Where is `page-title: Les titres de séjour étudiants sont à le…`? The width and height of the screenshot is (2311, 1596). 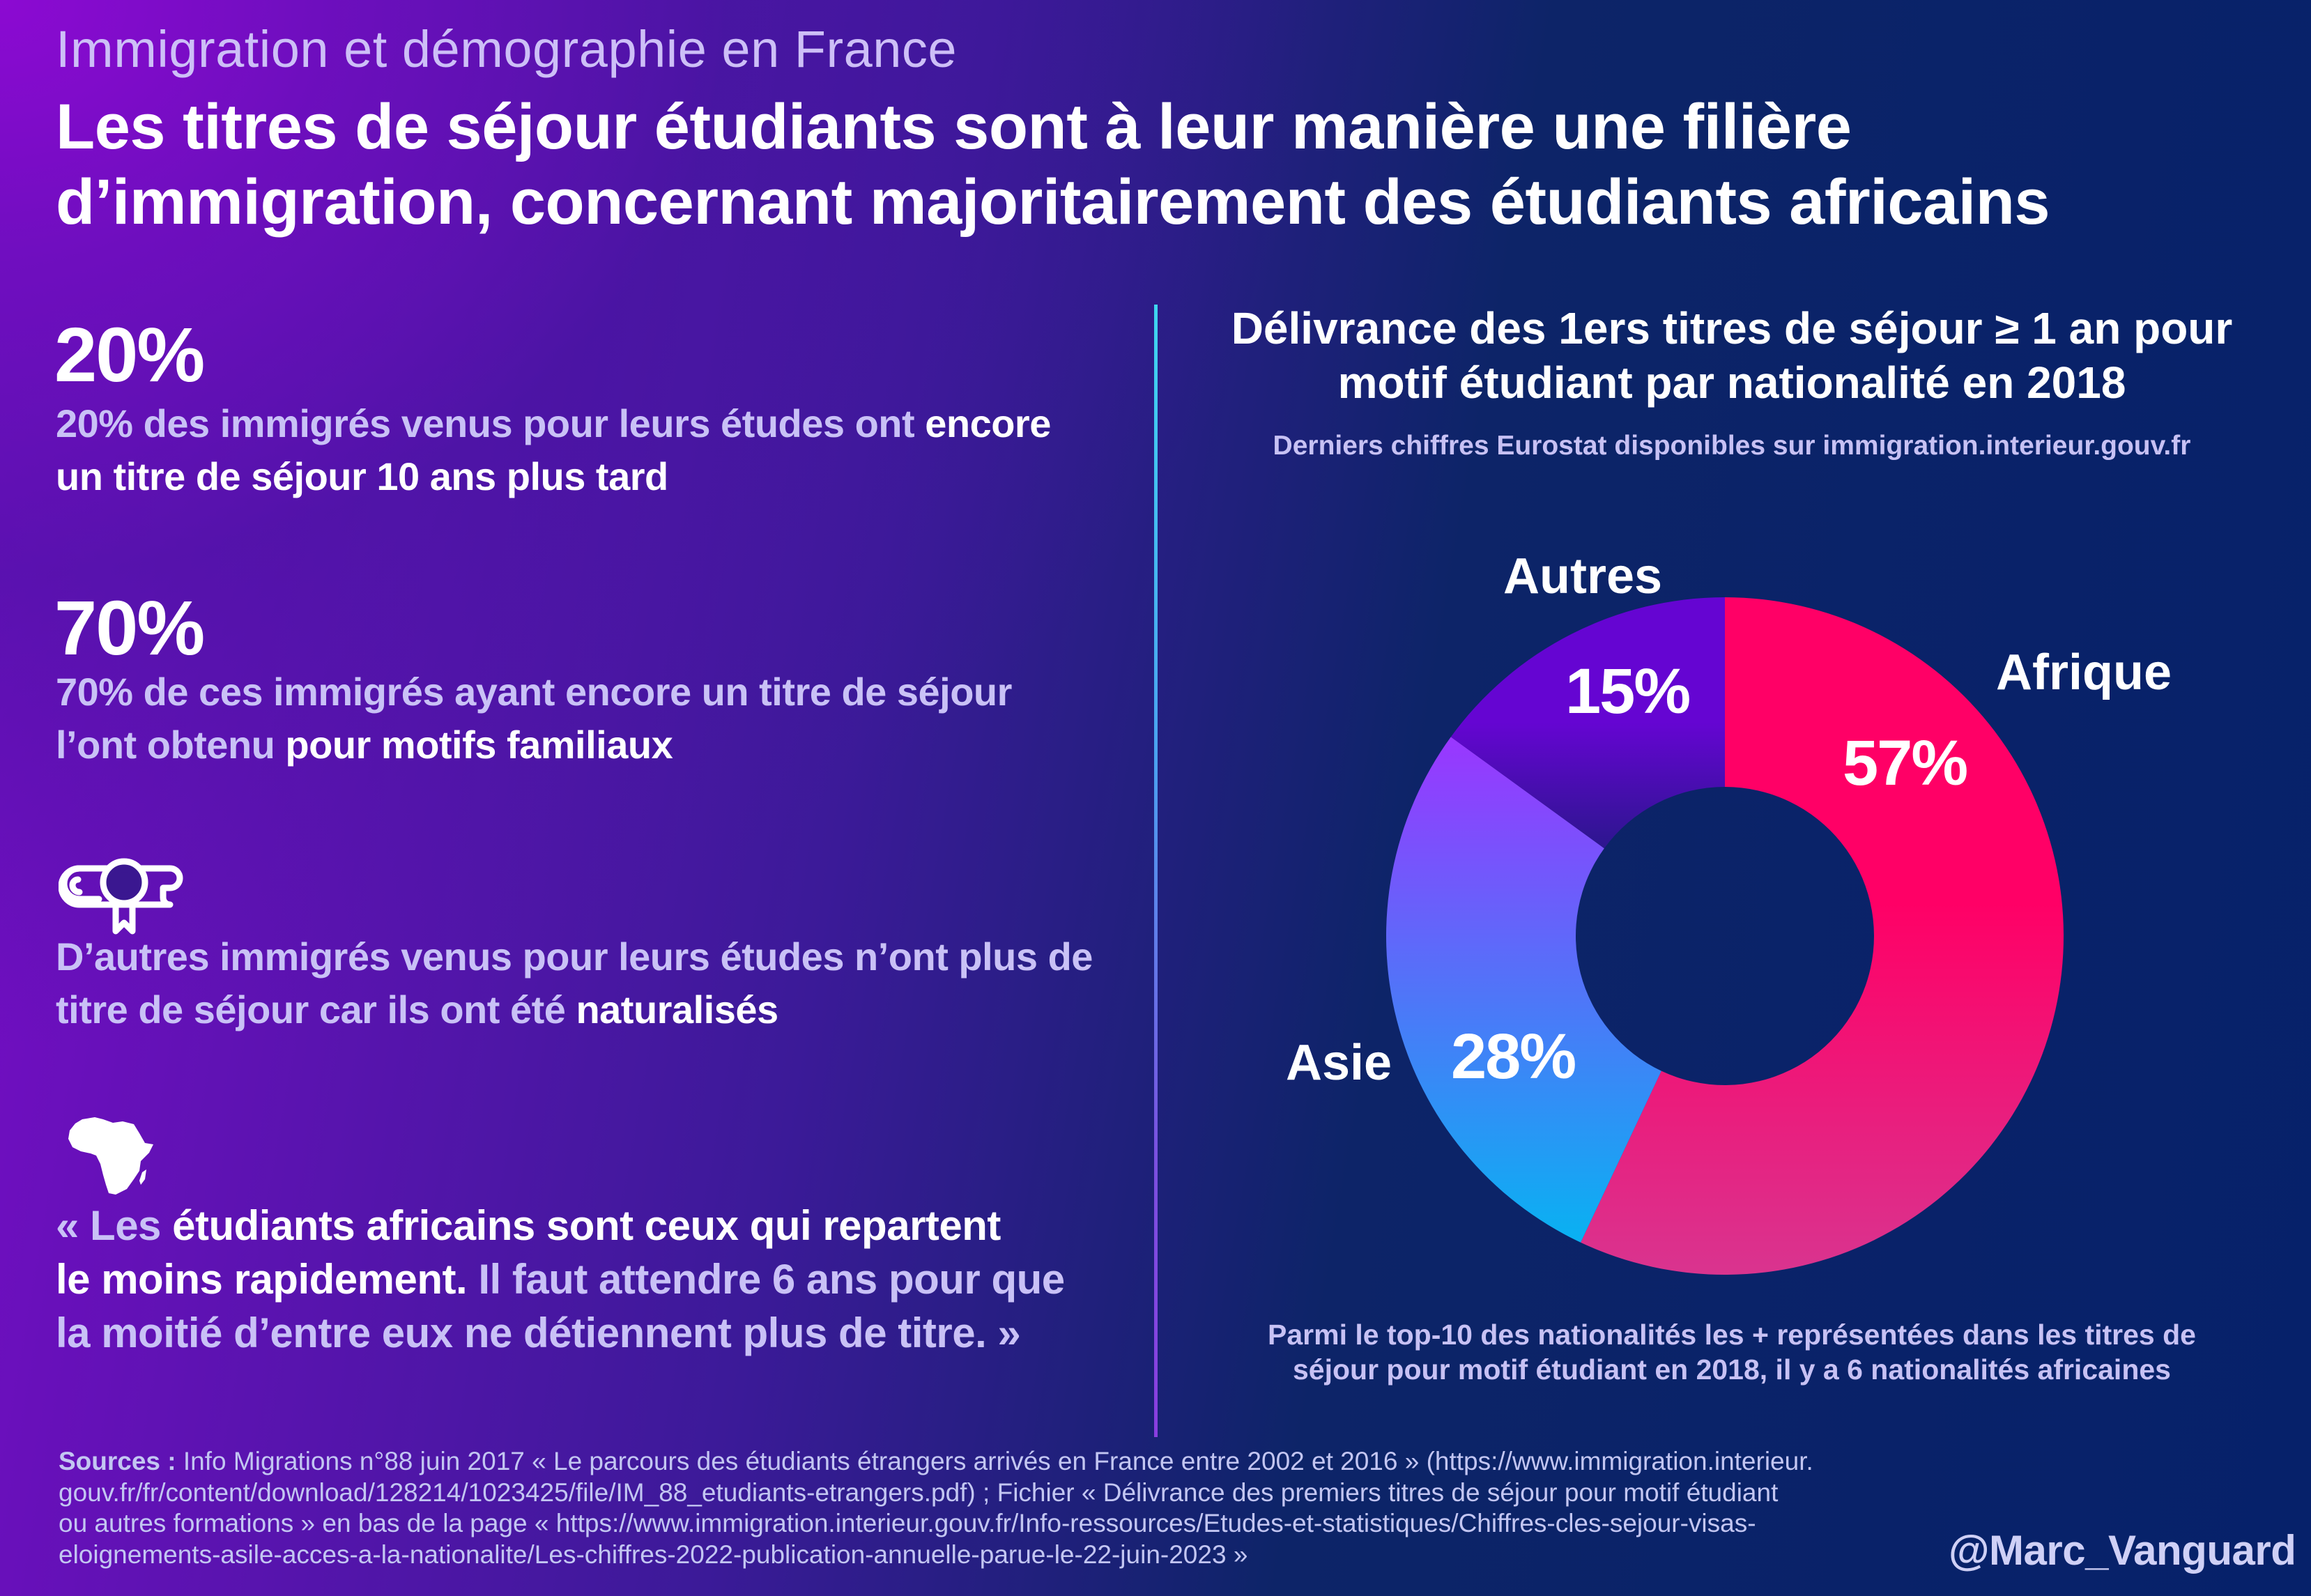
page-title: Les titres de séjour étudiants sont à le… is located at coordinates (1053, 164).